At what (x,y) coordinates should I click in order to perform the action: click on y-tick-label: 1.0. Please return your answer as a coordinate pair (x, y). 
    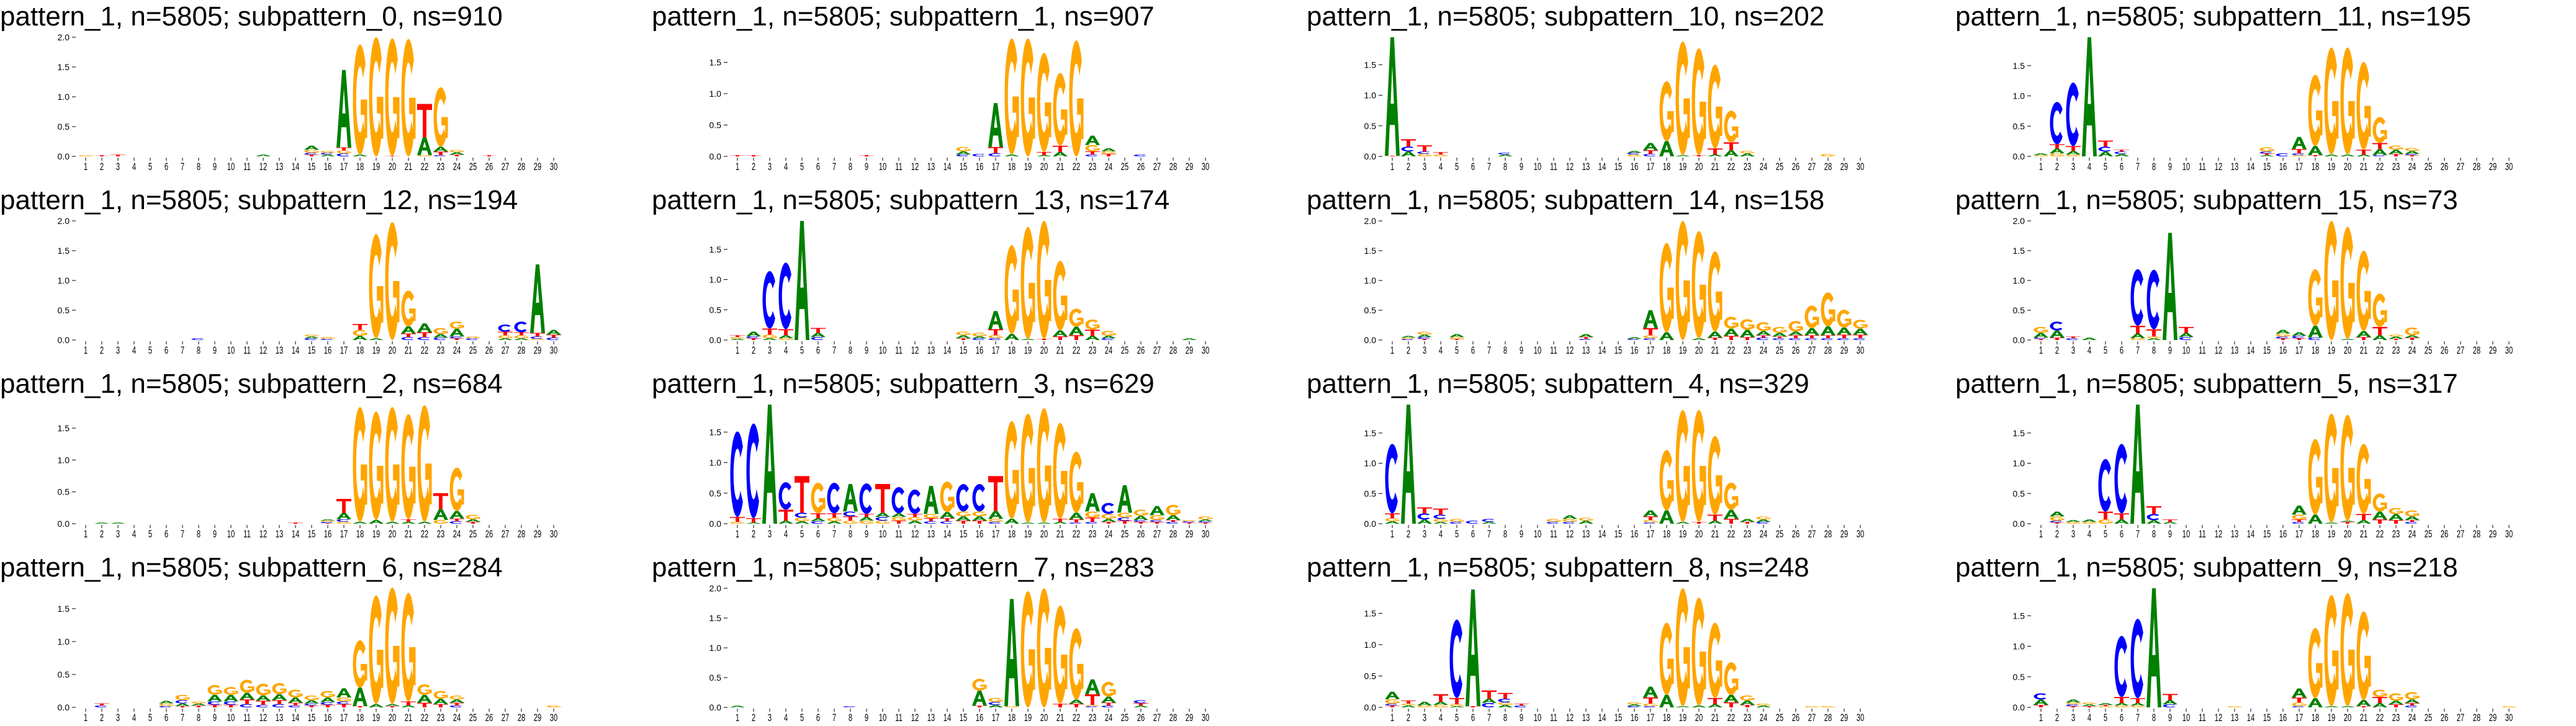
    Looking at the image, I should click on (1370, 280).